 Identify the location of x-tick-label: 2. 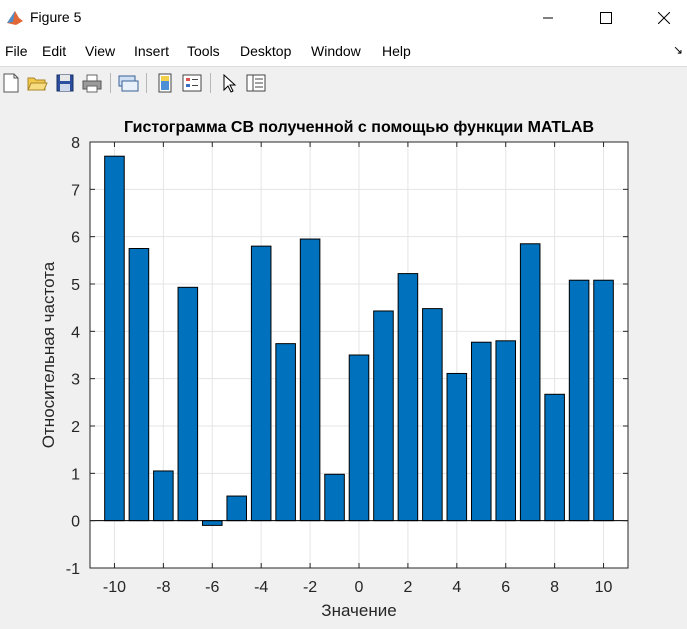
(407, 587).